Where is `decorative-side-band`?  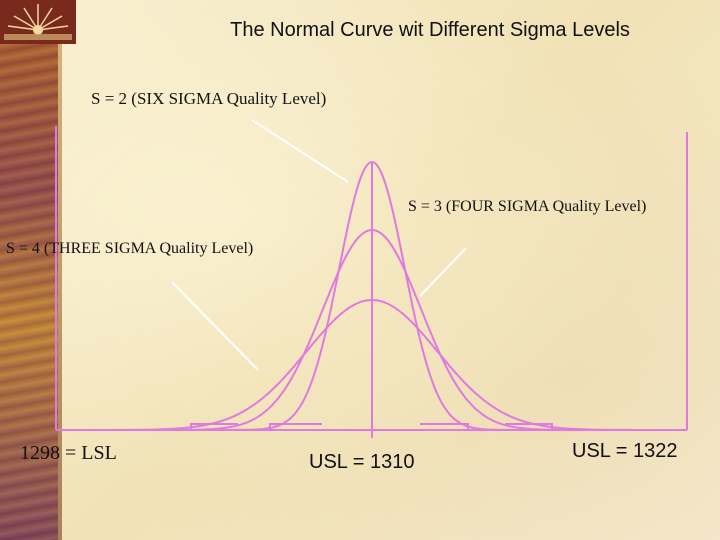 decorative-side-band is located at coordinates (29, 270).